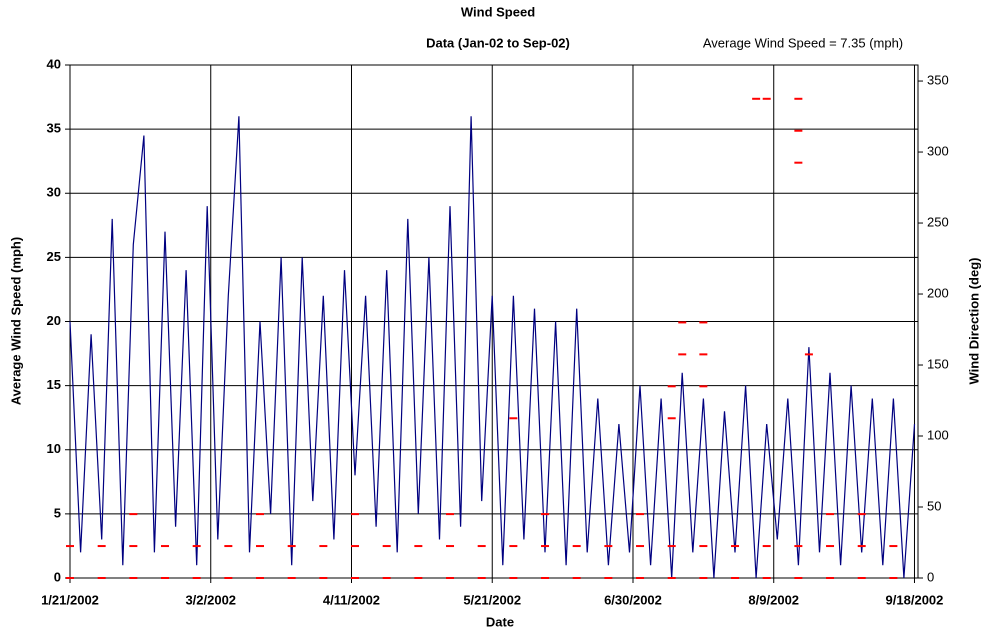 This screenshot has width=984, height=634. What do you see at coordinates (15, 321) in the screenshot?
I see `y-axis-label: Average Wind Speed (mph)` at bounding box center [15, 321].